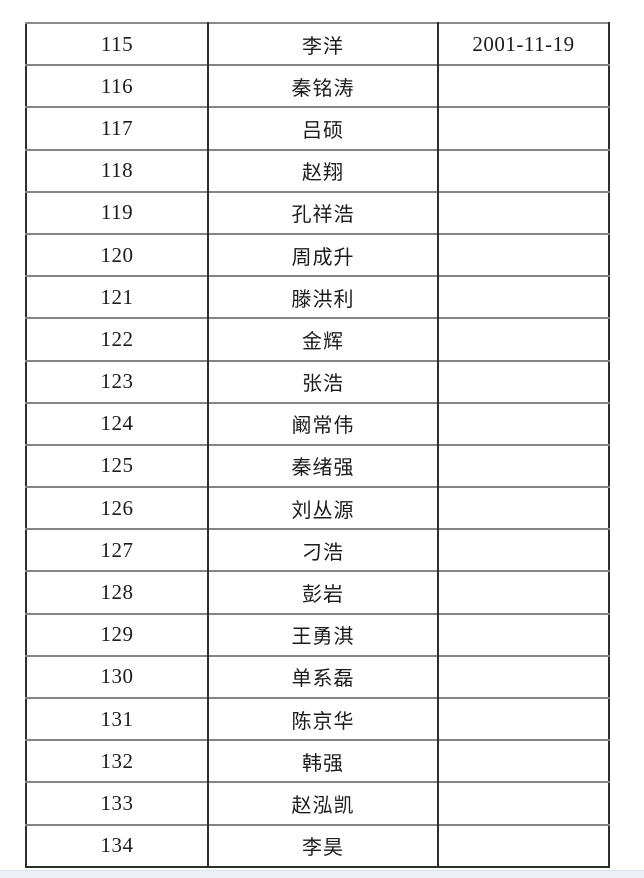  I want to click on name-cell: 秦铭涛, so click(322, 86).